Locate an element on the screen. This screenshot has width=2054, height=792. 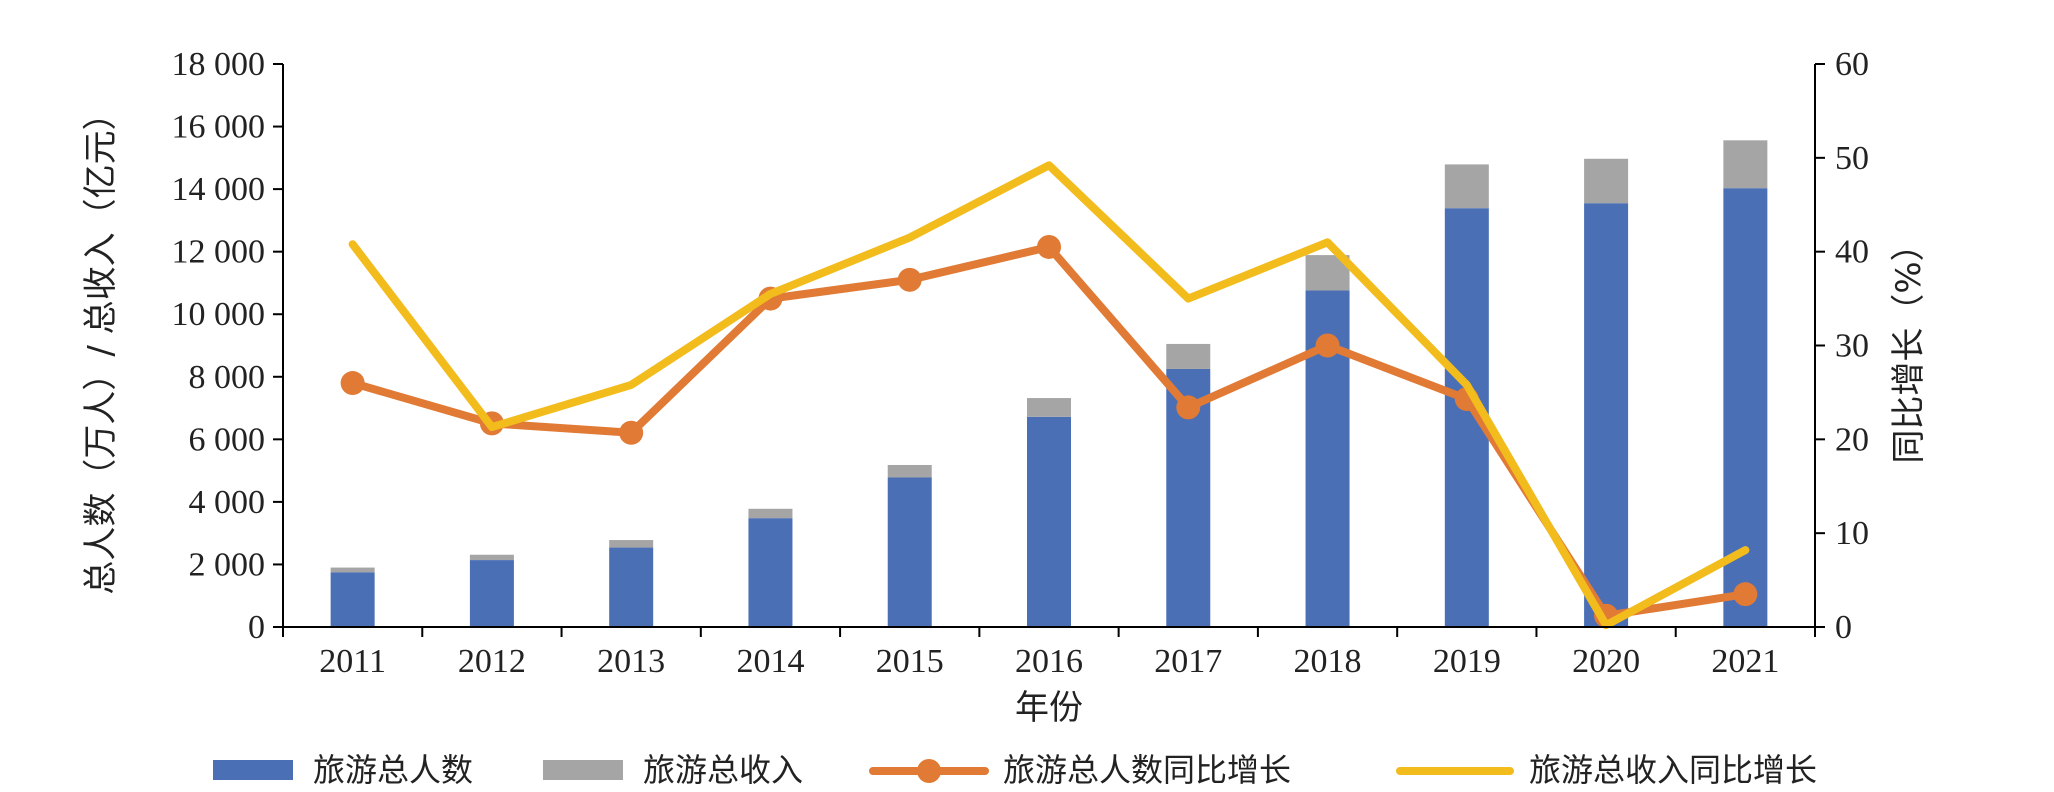
point-visitors-growth-2021 is located at coordinates (1745, 594).